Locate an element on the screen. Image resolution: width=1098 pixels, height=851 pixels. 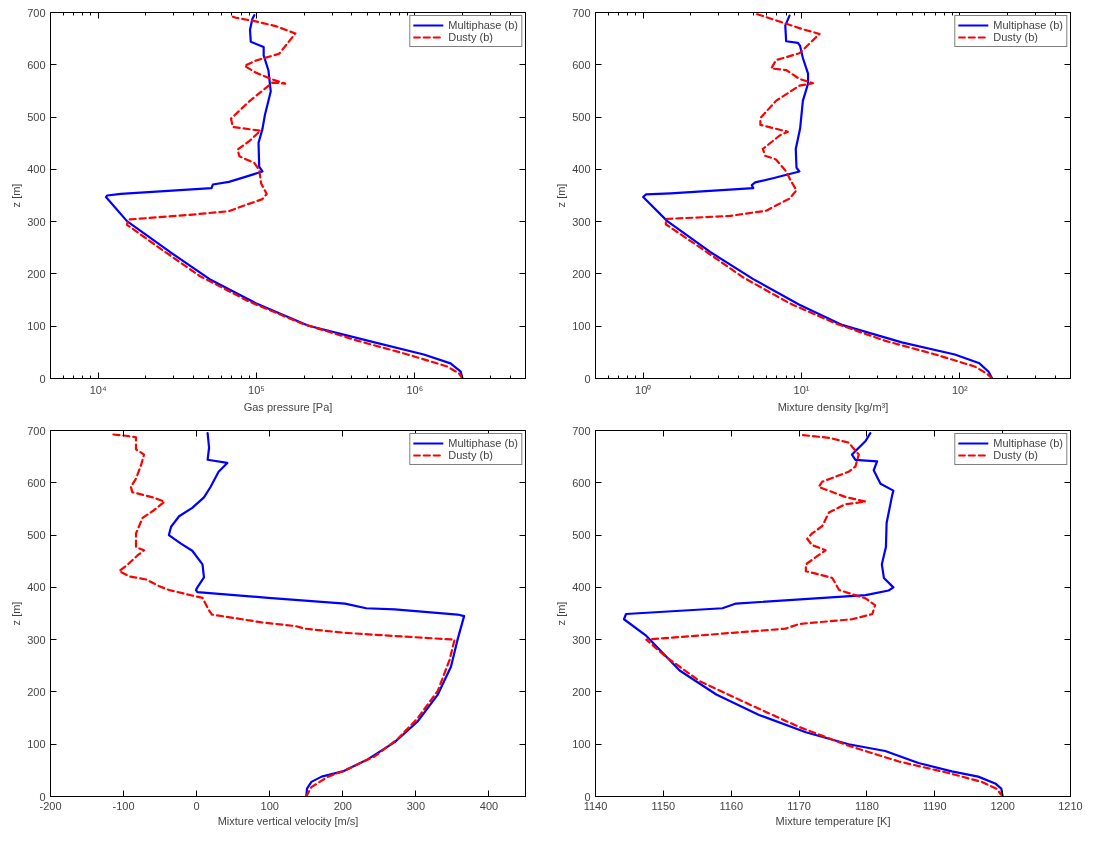
x-axis-title: Mixture temperature [K] is located at coordinates (833, 820).